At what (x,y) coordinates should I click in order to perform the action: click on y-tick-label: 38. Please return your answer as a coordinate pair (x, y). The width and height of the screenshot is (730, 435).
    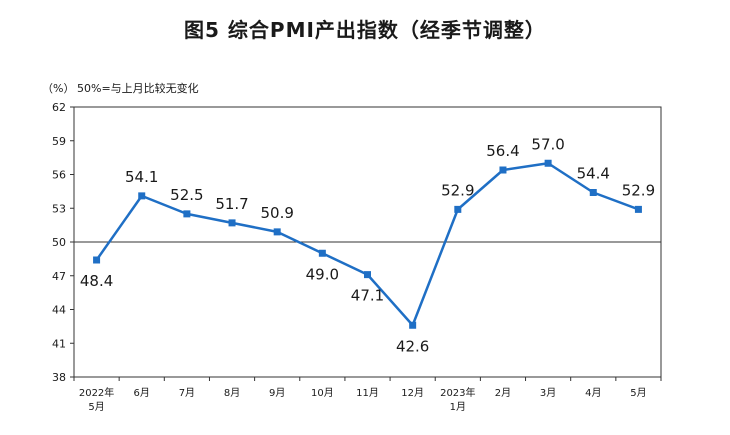
    Looking at the image, I should click on (59, 377).